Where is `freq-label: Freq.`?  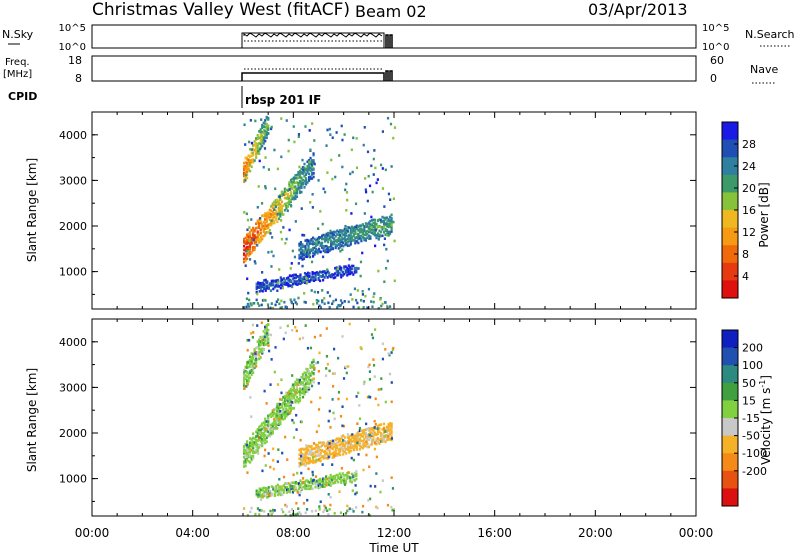 freq-label: Freq. is located at coordinates (17, 62).